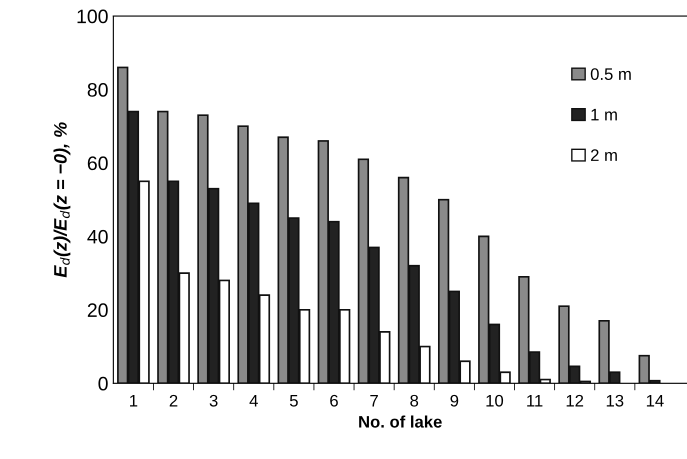 The width and height of the screenshot is (687, 459). Describe the element at coordinates (495, 400) in the screenshot. I see `x-tick-label: 10` at that location.